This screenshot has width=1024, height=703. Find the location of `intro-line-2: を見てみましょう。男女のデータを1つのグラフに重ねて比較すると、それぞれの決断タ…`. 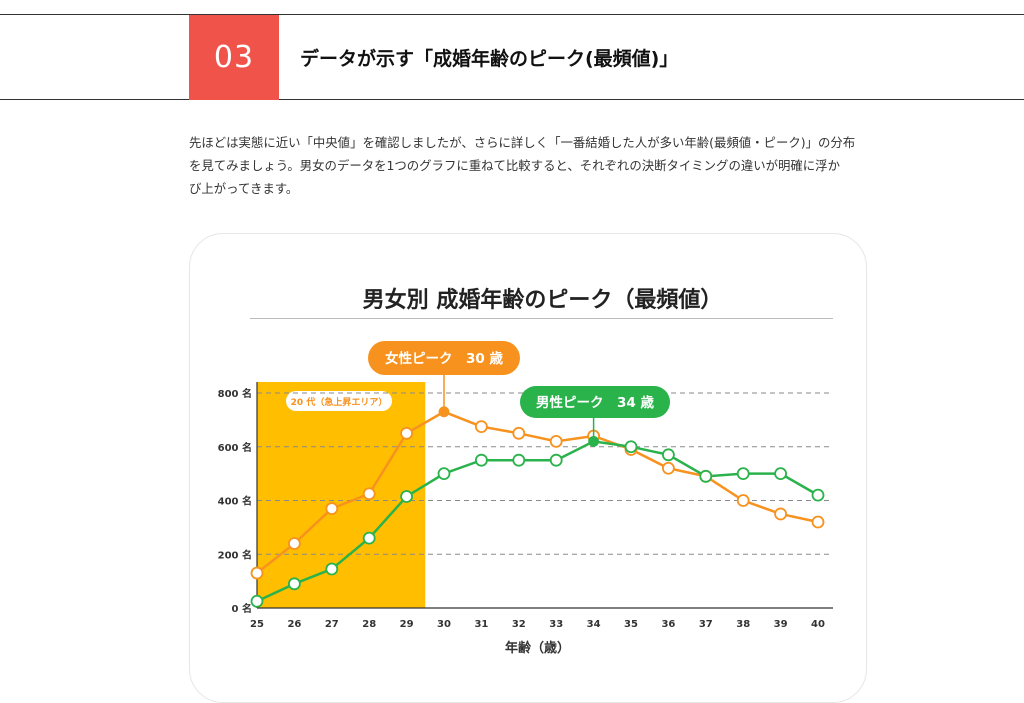

intro-line-2: を見てみましょう。男女のデータを1つのグラフに重ねて比較すると、それぞれの決断タ… is located at coordinates (514, 165).